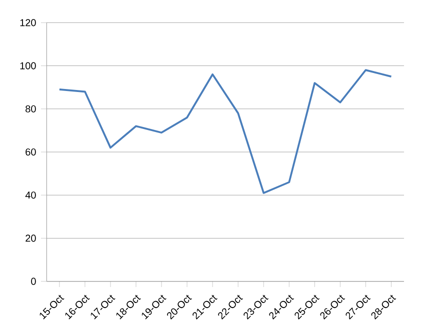 This screenshot has height=332, width=424. I want to click on y-tick-label: 0, so click(33, 281).